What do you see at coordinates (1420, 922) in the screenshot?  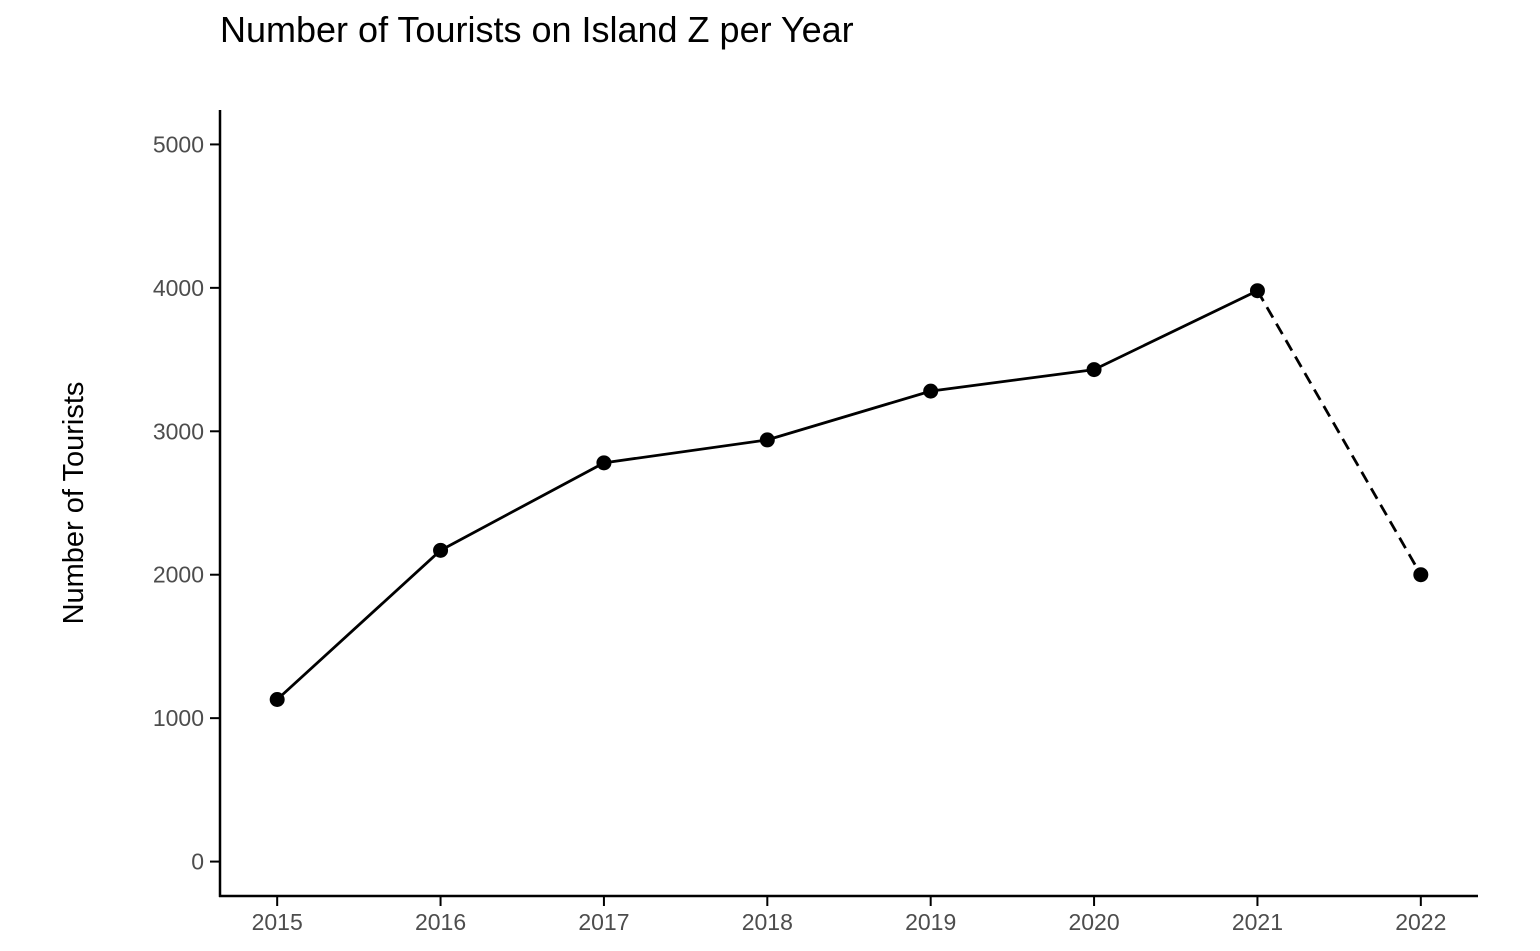 I see `x-tick-label: 2022` at bounding box center [1420, 922].